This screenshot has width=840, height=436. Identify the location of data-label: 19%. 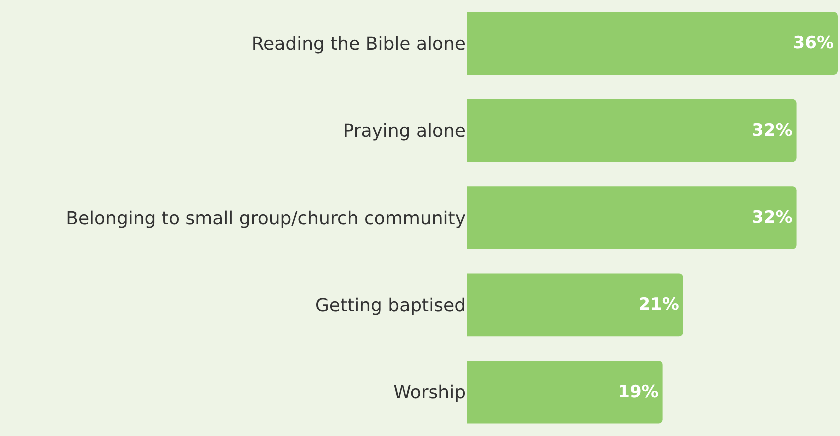
(638, 392).